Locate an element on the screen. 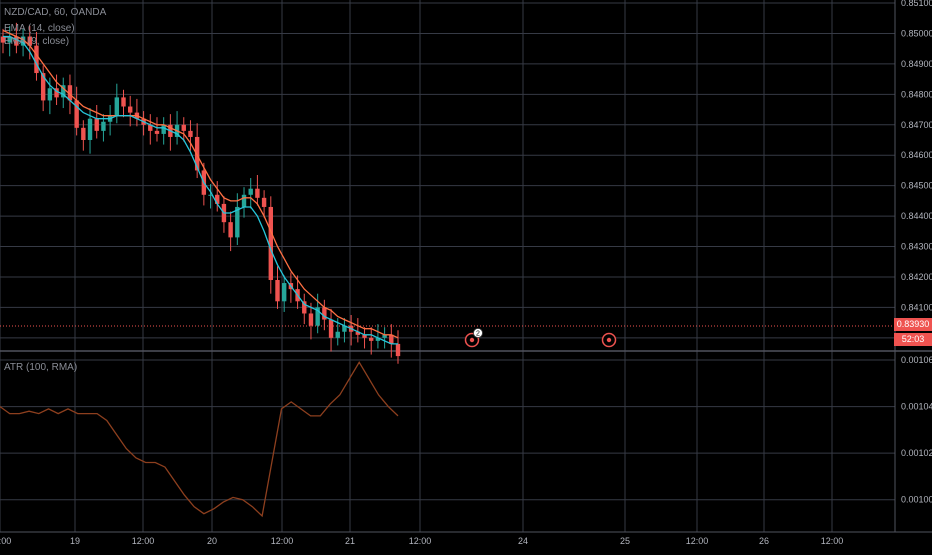 The image size is (932, 555). x-tick-label: 25 is located at coordinates (625, 541).